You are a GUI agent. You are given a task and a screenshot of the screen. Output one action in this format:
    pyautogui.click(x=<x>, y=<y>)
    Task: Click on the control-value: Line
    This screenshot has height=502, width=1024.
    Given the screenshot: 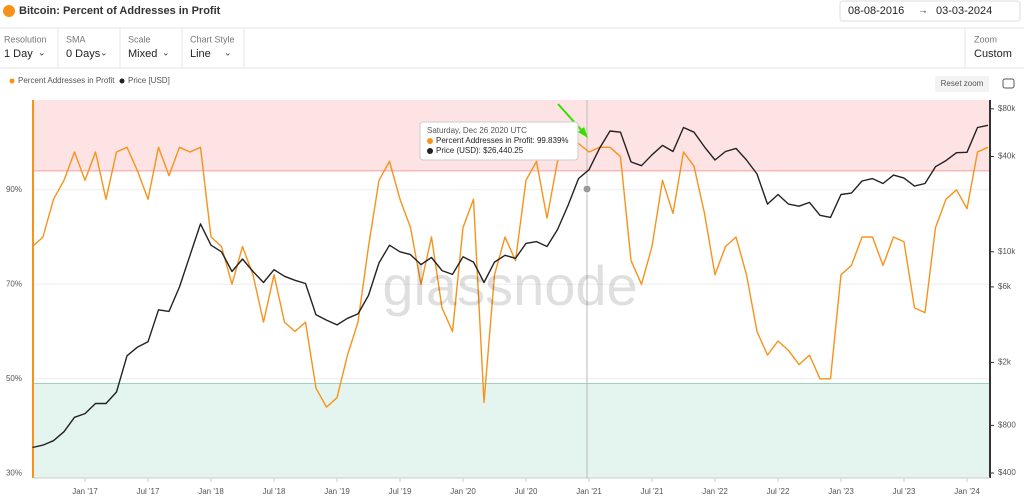 What is the action you would take?
    pyautogui.click(x=200, y=54)
    